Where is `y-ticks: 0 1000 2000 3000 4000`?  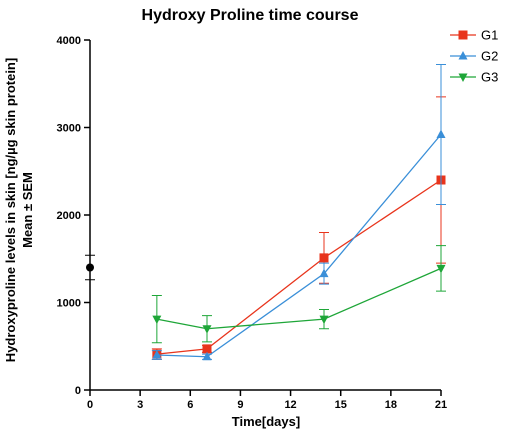
y-ticks: 0 1000 2000 3000 4000 is located at coordinates (73, 216).